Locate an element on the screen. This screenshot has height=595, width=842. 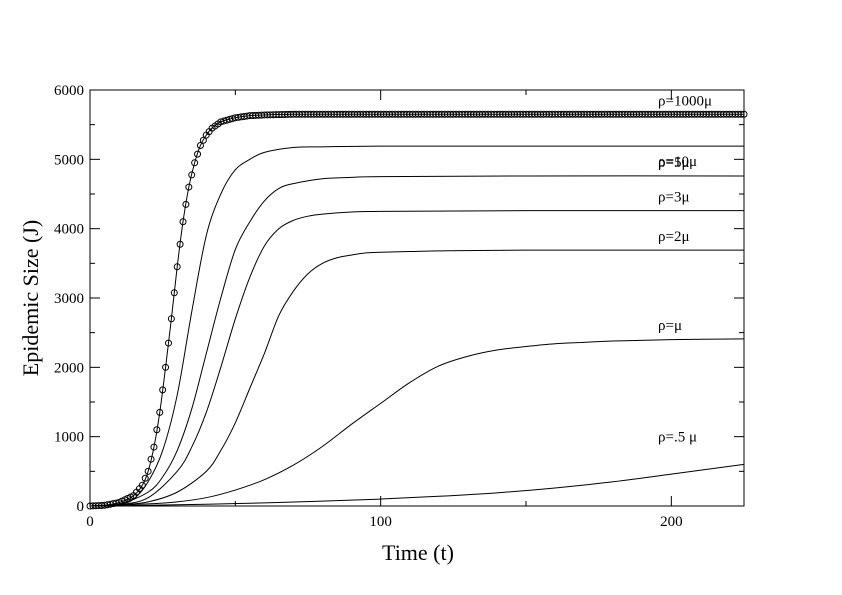
y-axis-label: Epidemic Size (J) is located at coordinates (30, 298).